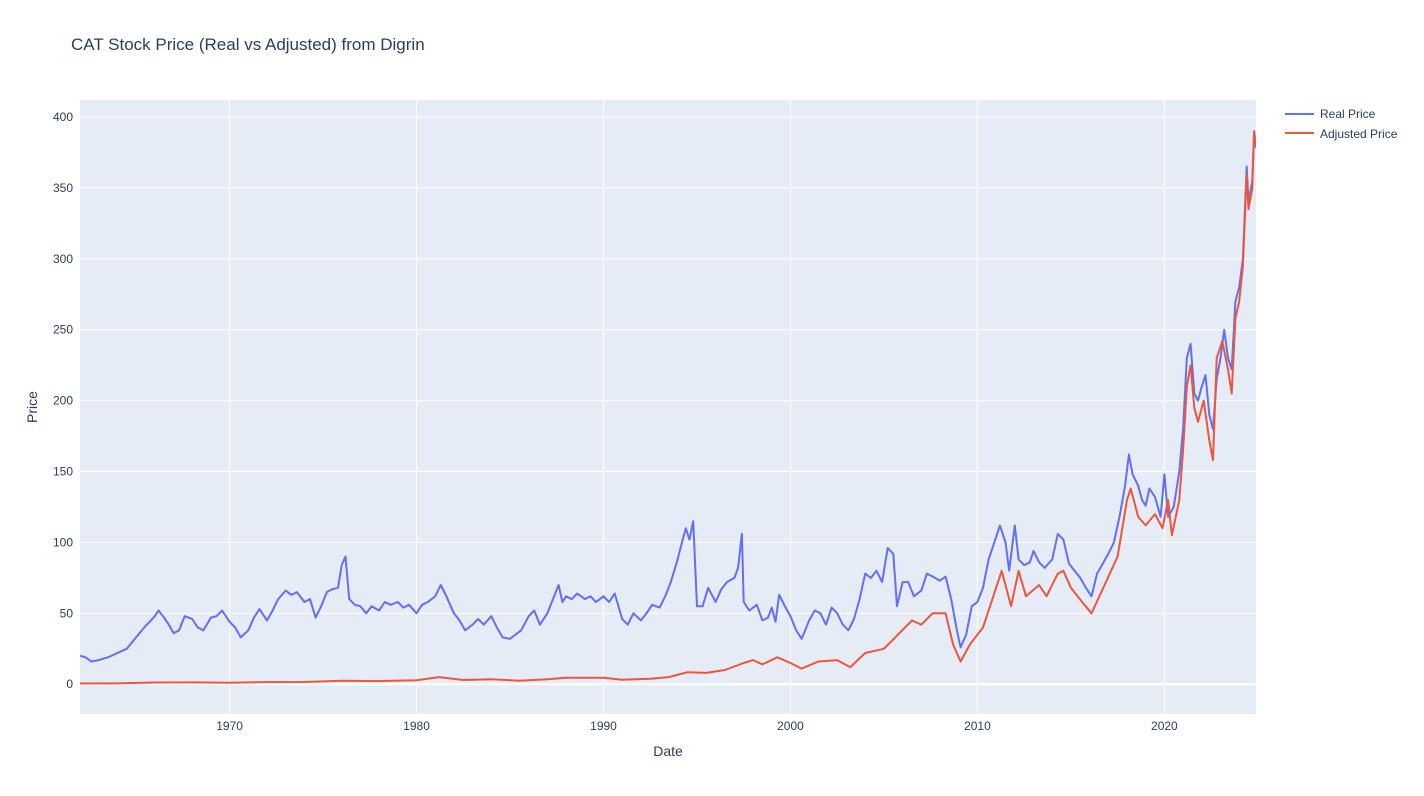 The image size is (1424, 796). I want to click on y-tick-label: 0, so click(69, 684).